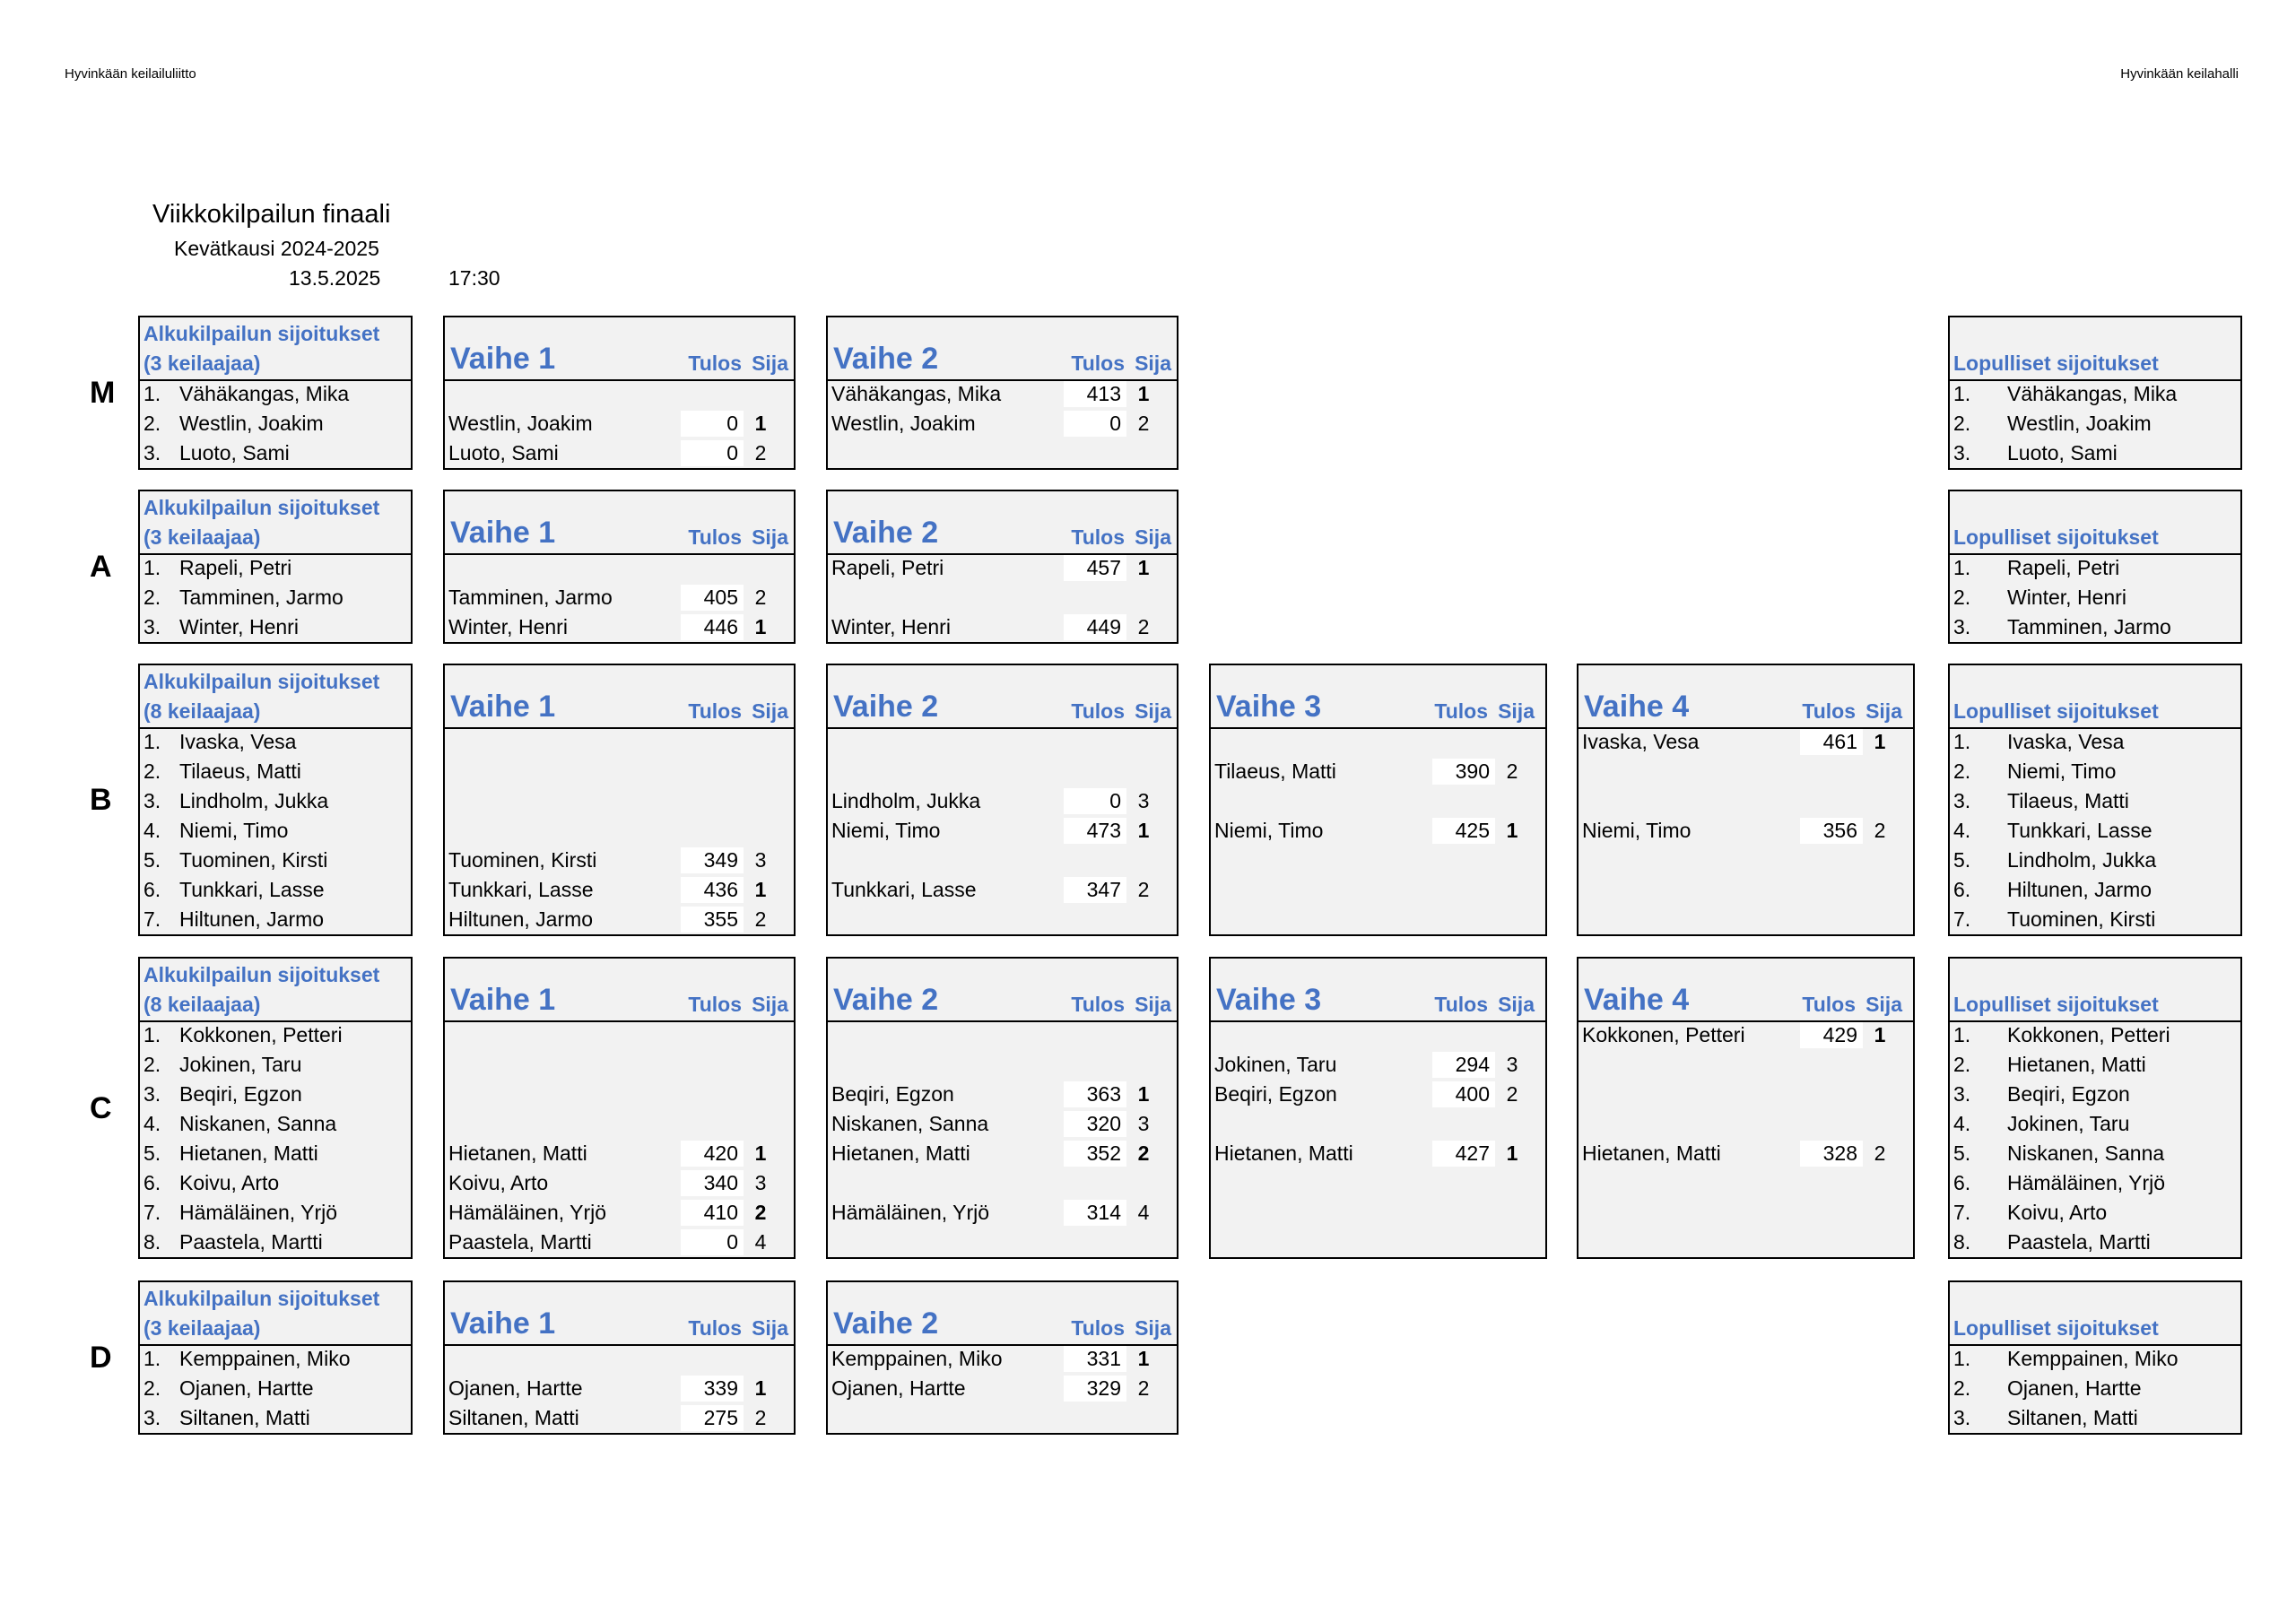 This screenshot has height=1623, width=2296. What do you see at coordinates (2062, 452) in the screenshot?
I see `bowler-name: Luoto, Sami` at bounding box center [2062, 452].